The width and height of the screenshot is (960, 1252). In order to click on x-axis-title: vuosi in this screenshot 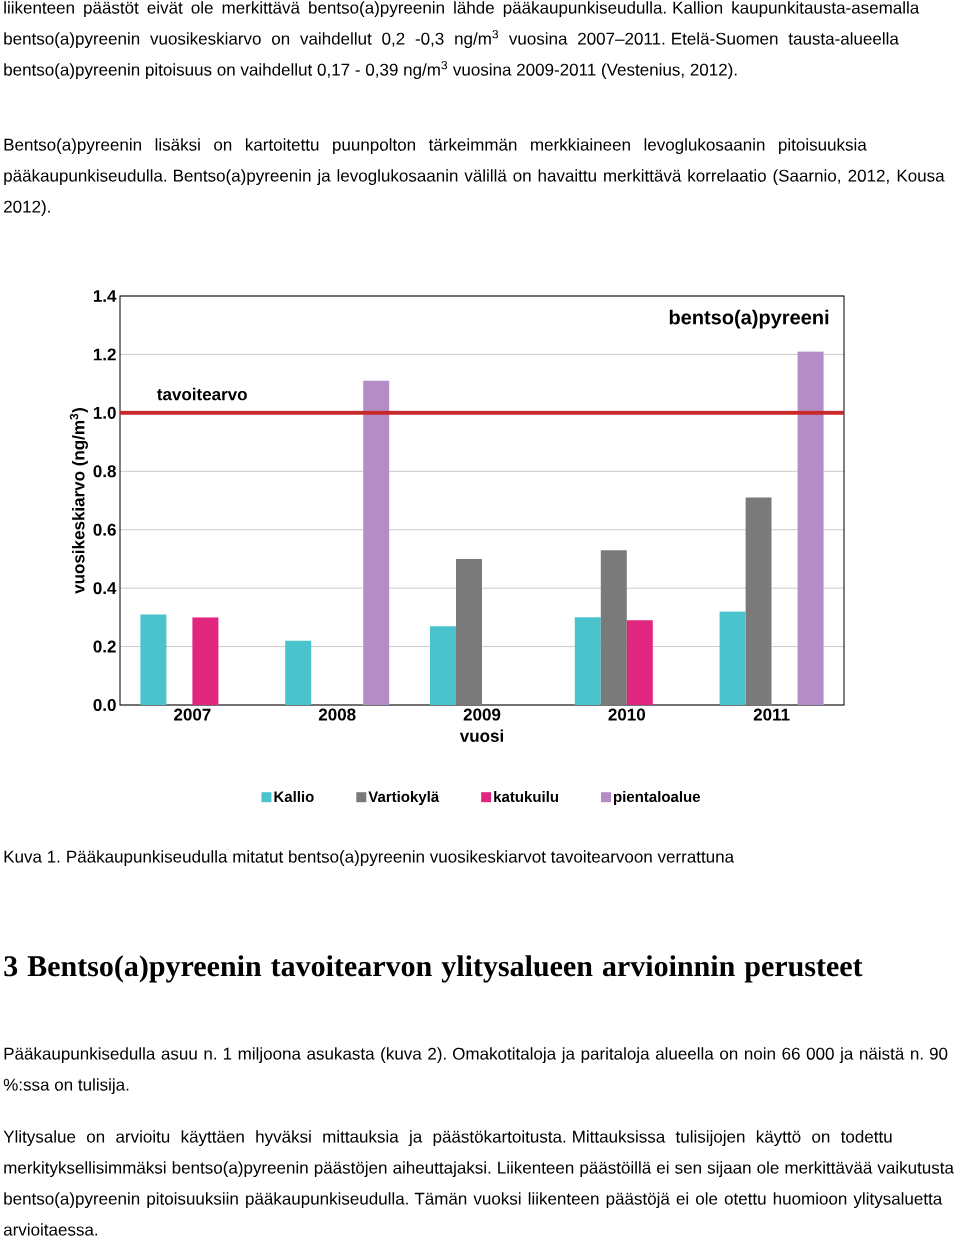, I will do `click(481, 735)`.